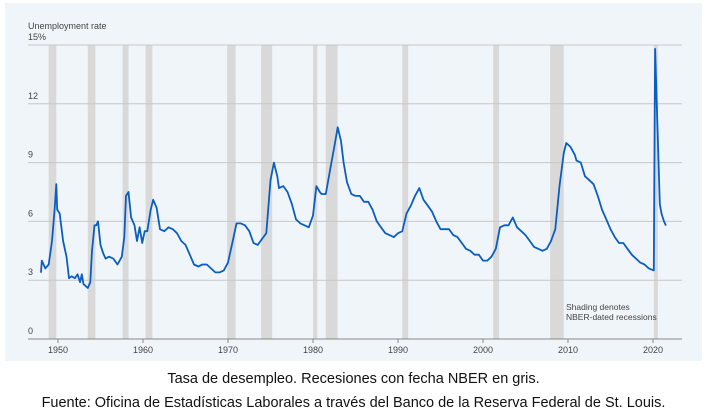 The width and height of the screenshot is (707, 417). Describe the element at coordinates (143, 350) in the screenshot. I see `x-tick-label: 1960` at that location.